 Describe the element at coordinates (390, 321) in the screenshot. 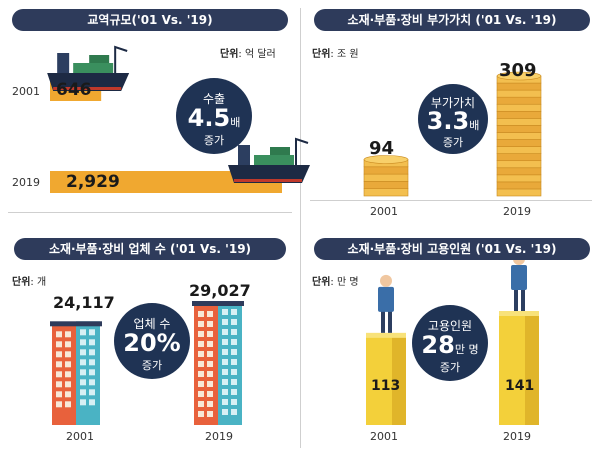

I see `person-leg-r-2001` at that location.